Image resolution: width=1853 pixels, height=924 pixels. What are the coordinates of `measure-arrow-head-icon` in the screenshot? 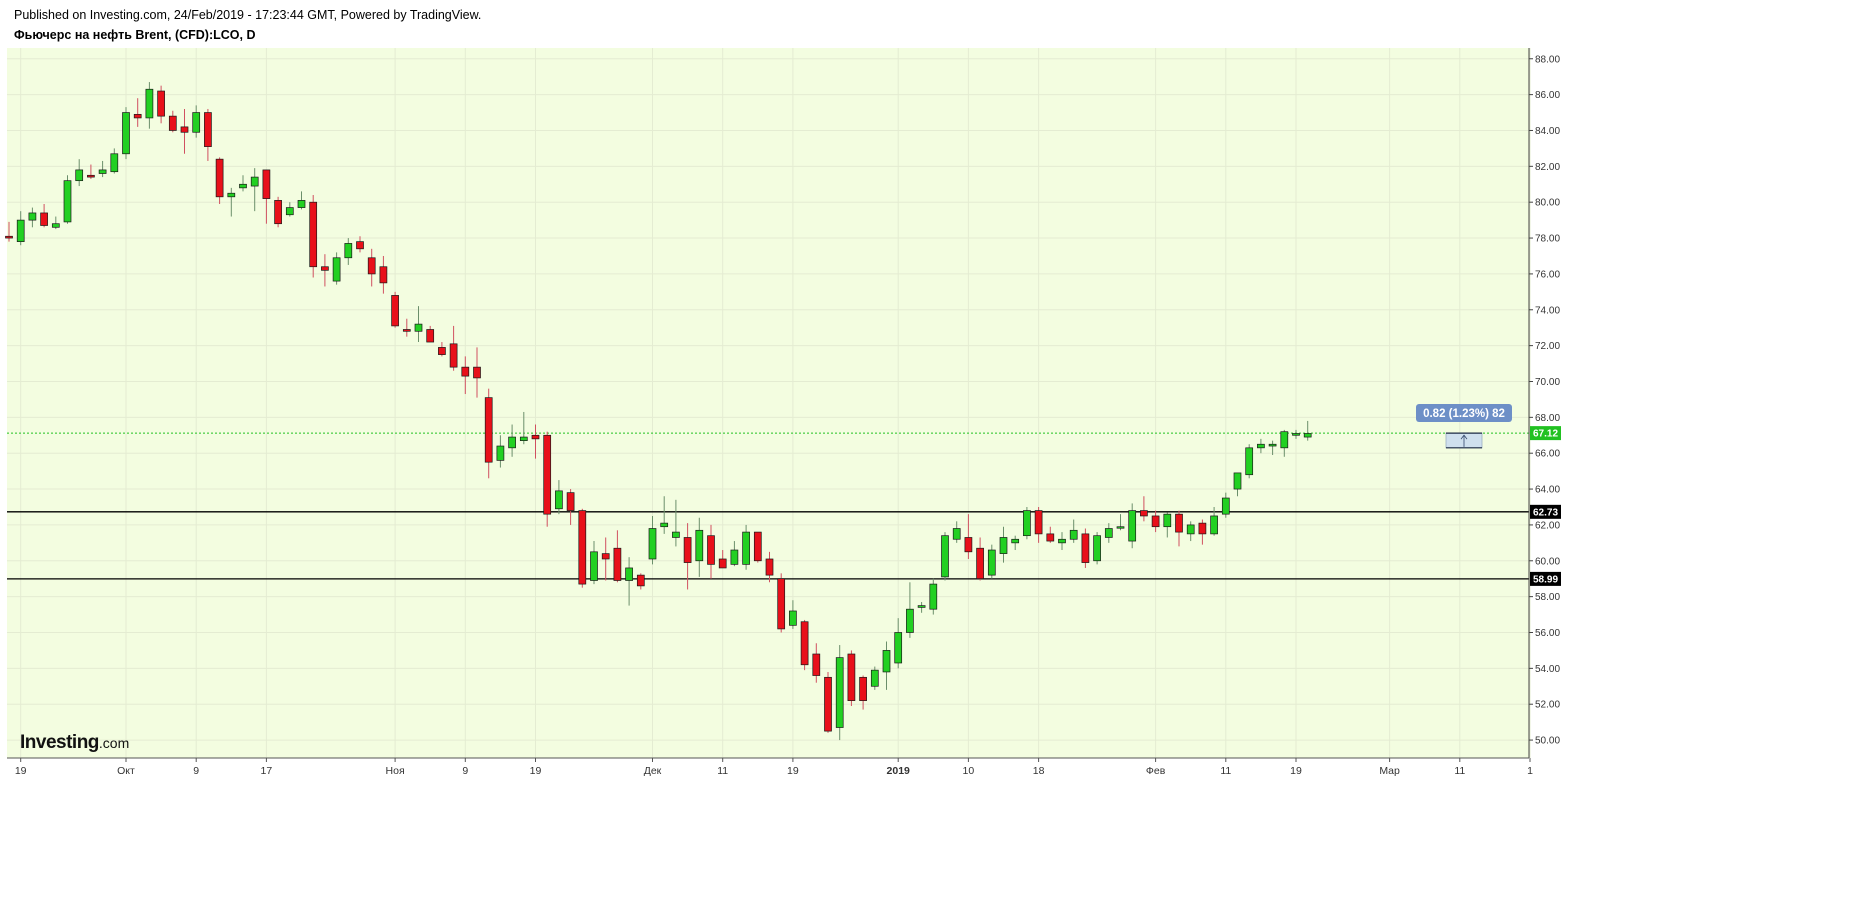 It's located at (1464, 437).